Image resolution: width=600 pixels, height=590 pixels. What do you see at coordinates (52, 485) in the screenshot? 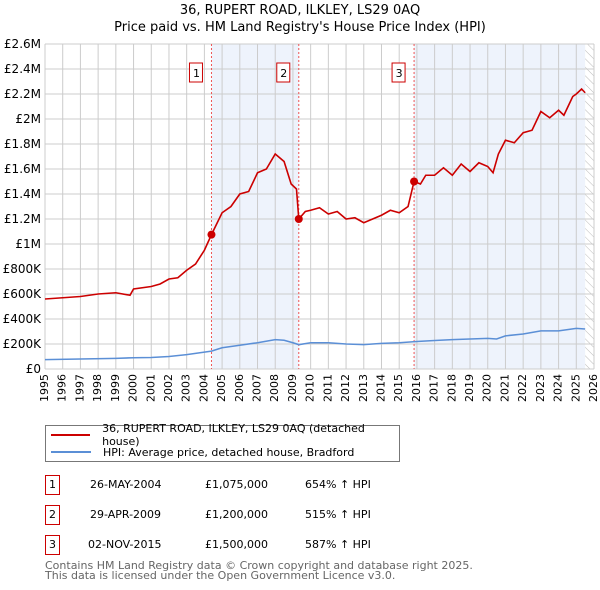
I see `sale-marker-box: 1` at bounding box center [52, 485].